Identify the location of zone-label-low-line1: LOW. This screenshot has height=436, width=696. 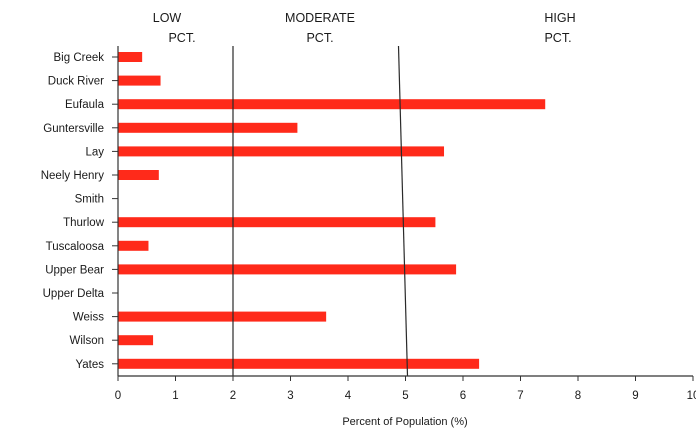
(167, 18).